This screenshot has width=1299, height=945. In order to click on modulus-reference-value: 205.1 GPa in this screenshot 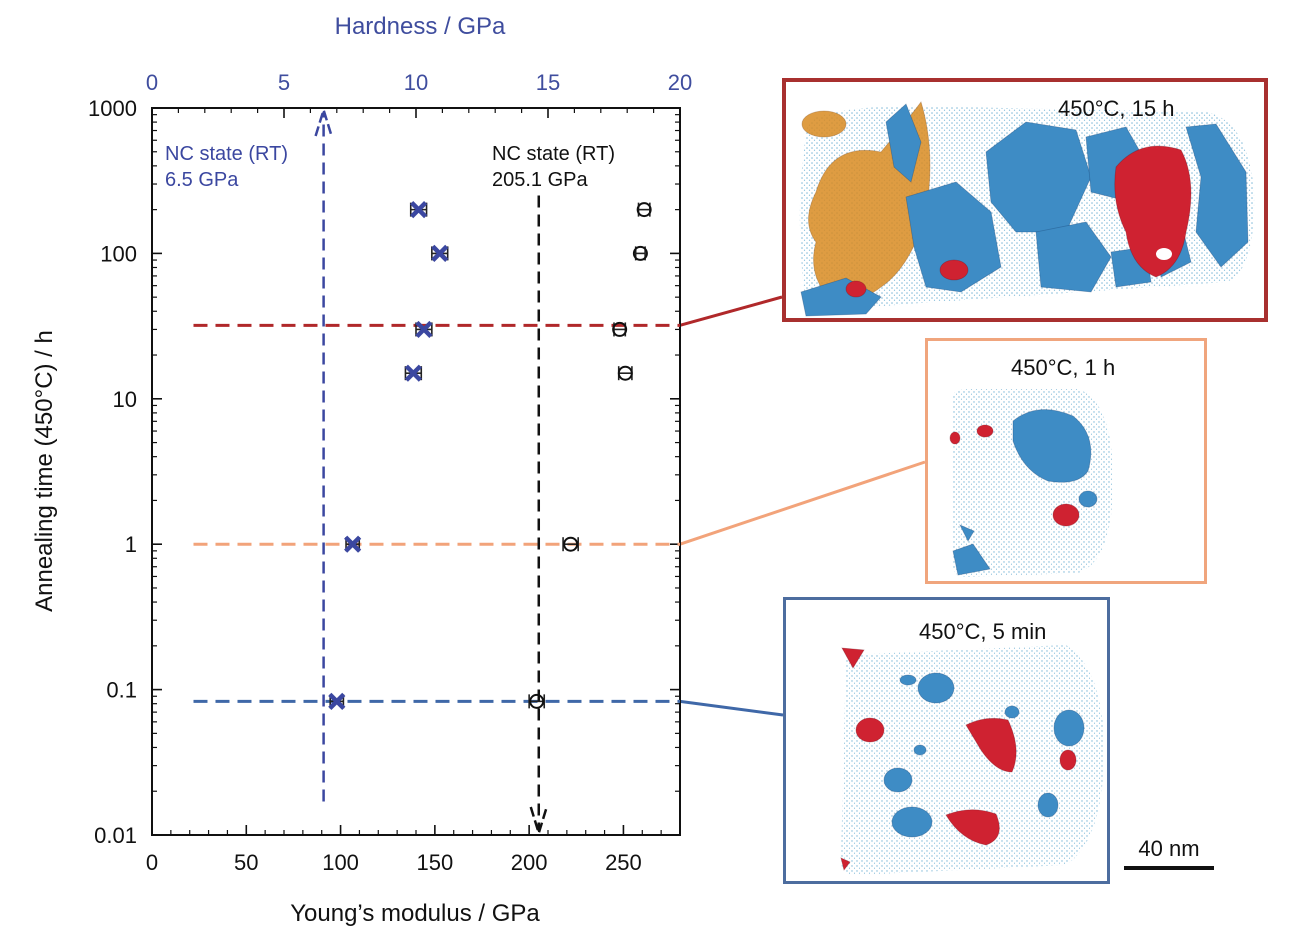, I will do `click(540, 180)`.